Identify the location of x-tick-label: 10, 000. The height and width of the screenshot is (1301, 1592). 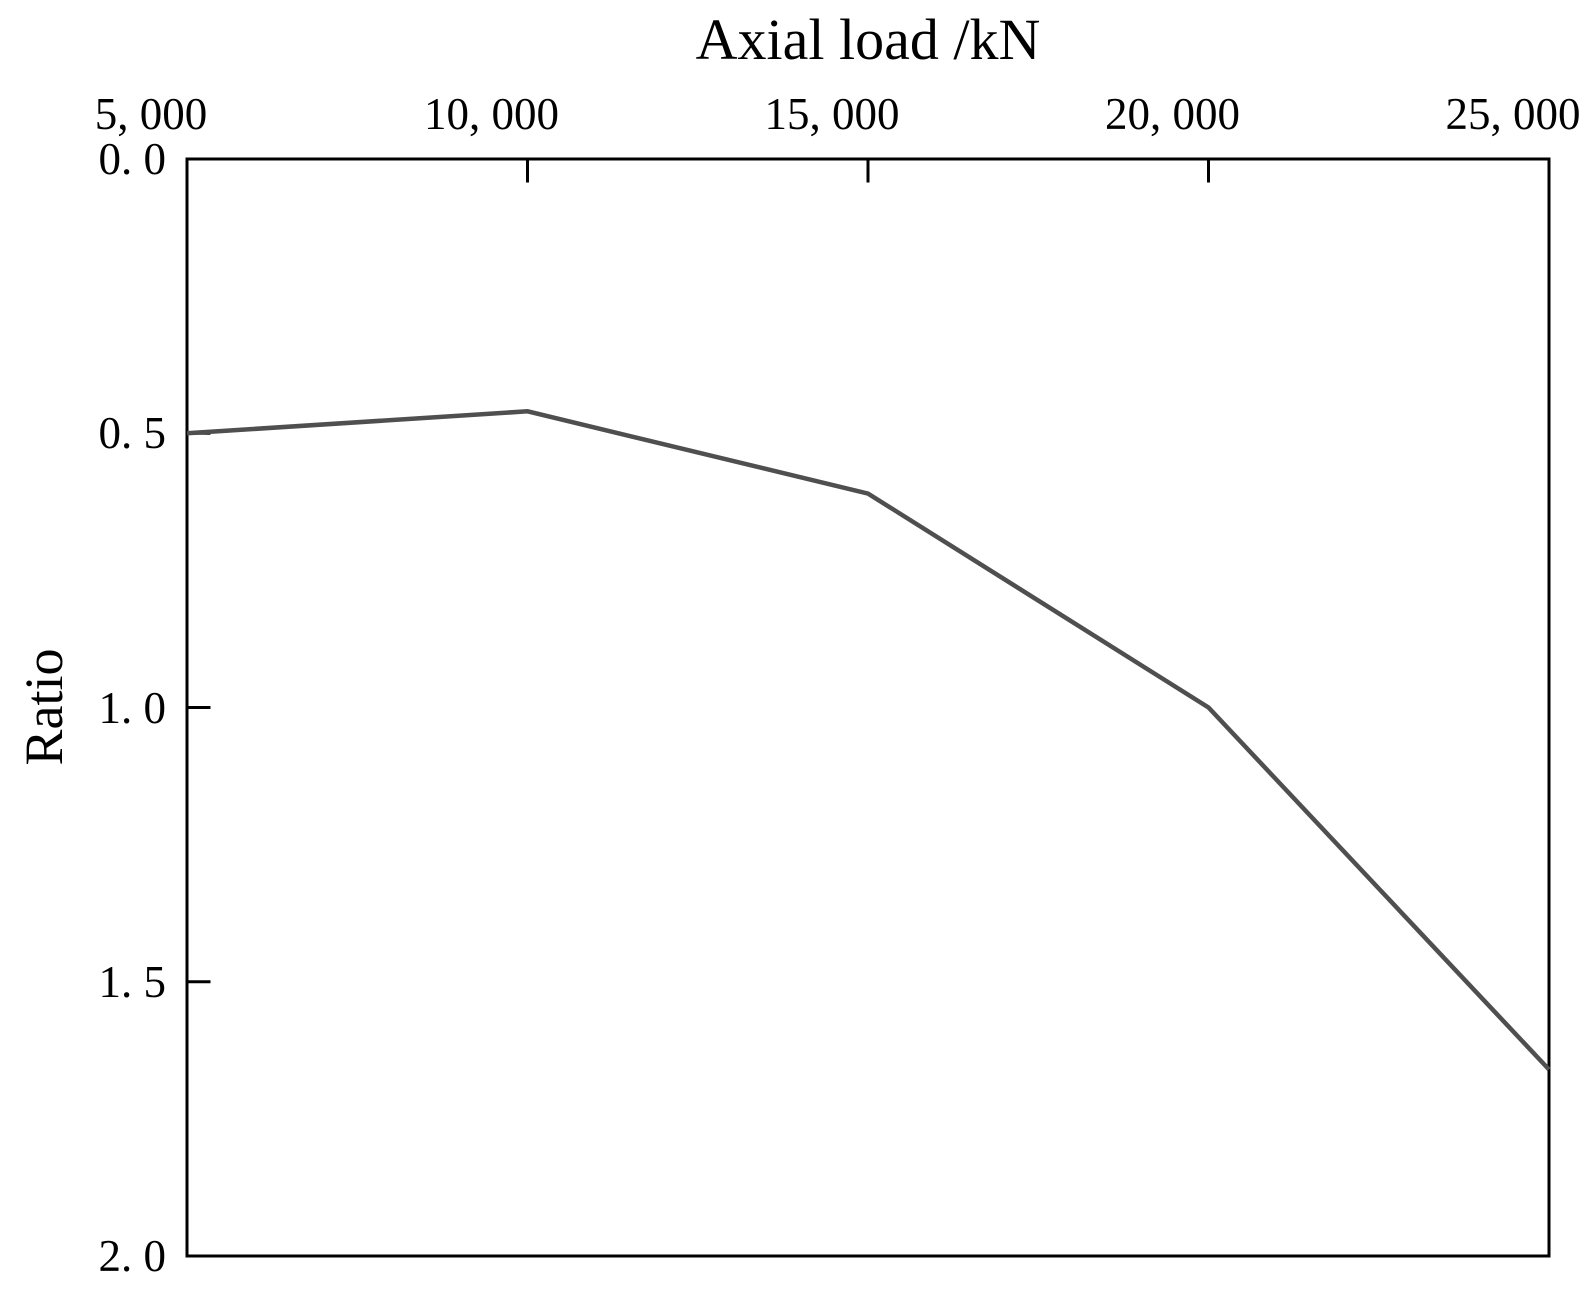
(491, 114).